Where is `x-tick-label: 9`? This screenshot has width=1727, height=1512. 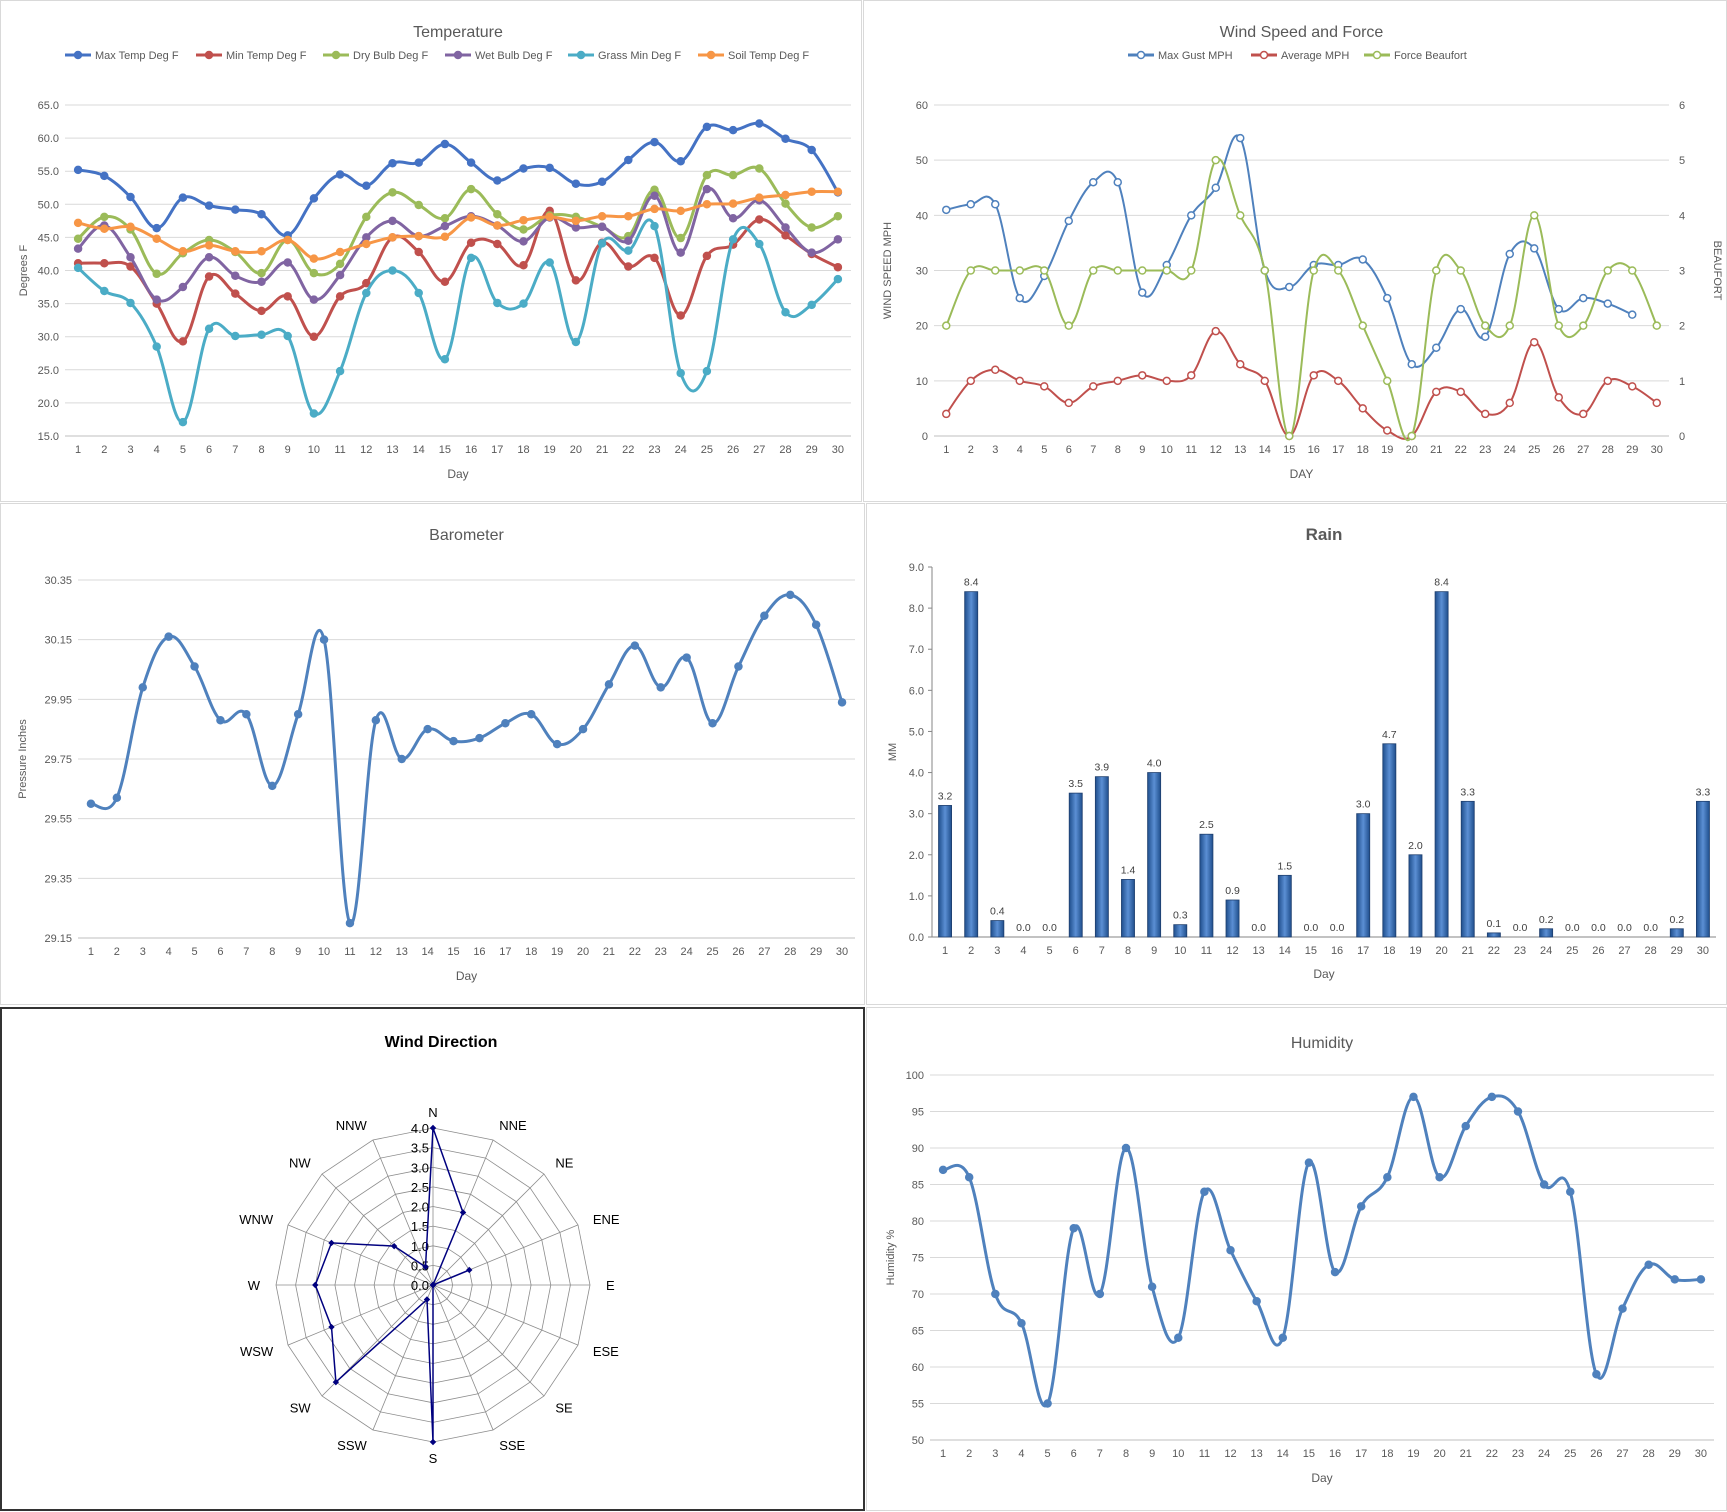
x-tick-label: 9 is located at coordinates (1152, 1454).